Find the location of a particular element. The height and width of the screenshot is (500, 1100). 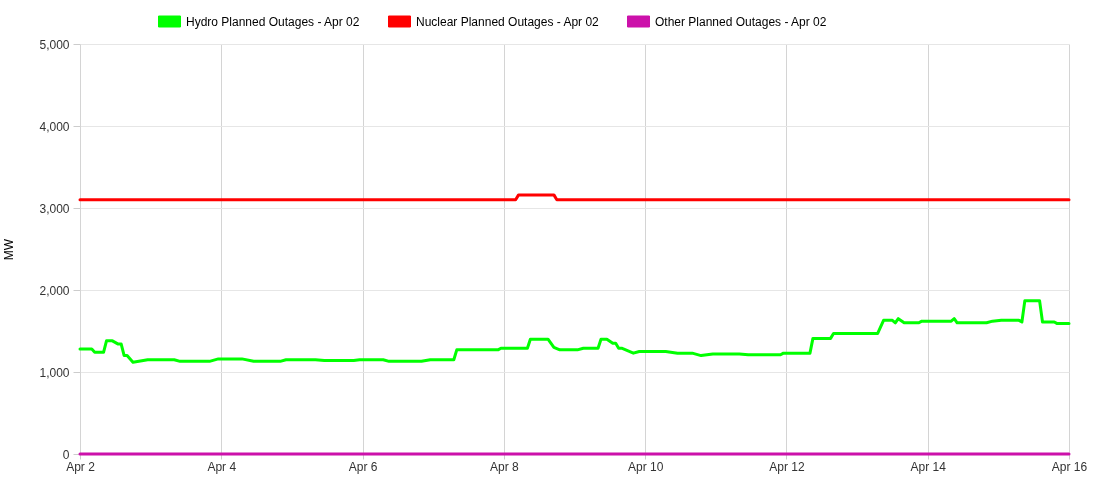

x-tick-label: Apr 4 is located at coordinates (222, 466).